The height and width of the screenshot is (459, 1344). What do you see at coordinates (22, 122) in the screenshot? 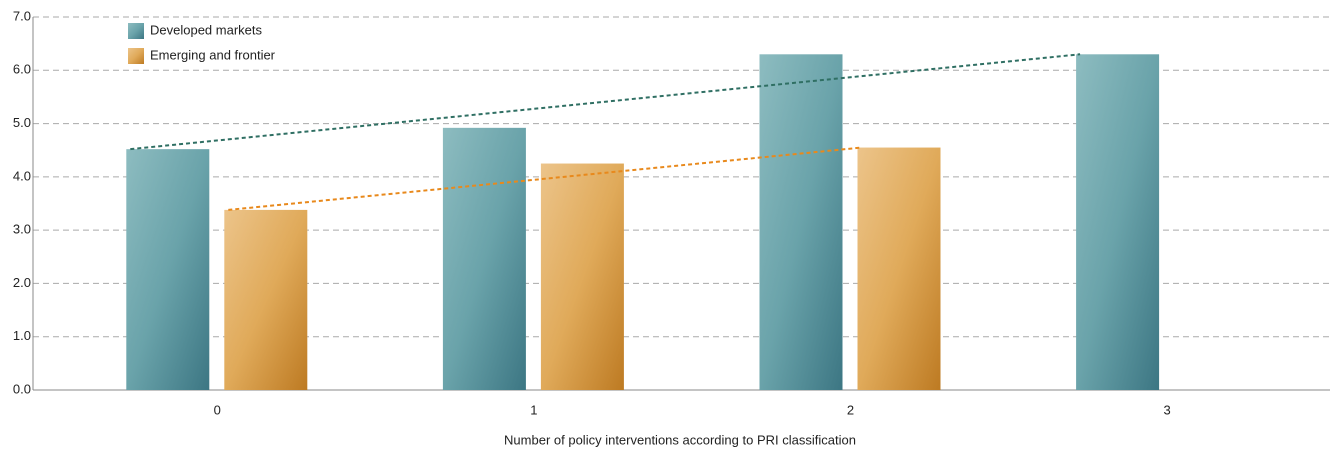
I see `y-tick-label: 5.0` at bounding box center [22, 122].